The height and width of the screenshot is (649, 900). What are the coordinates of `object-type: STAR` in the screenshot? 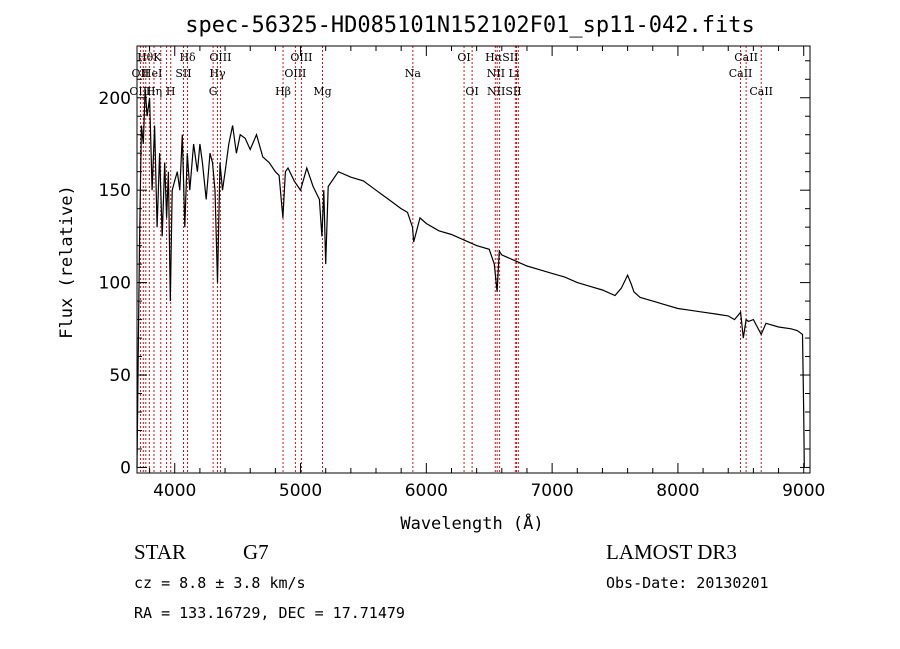 It's located at (160, 552).